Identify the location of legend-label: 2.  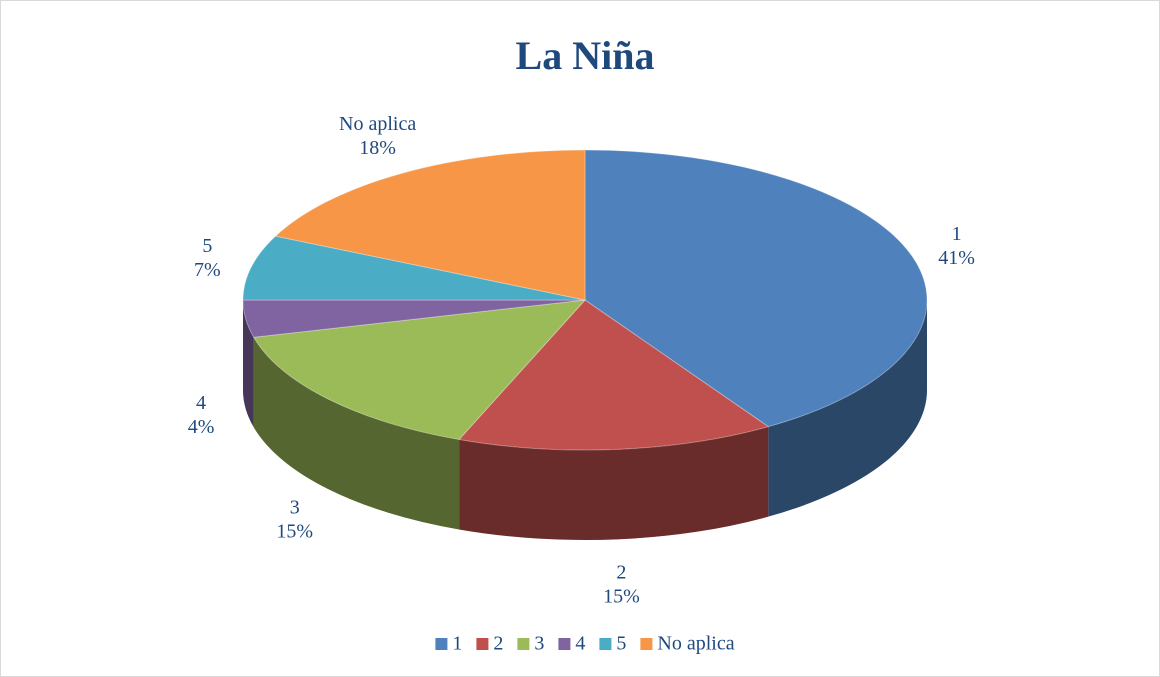
(498, 644).